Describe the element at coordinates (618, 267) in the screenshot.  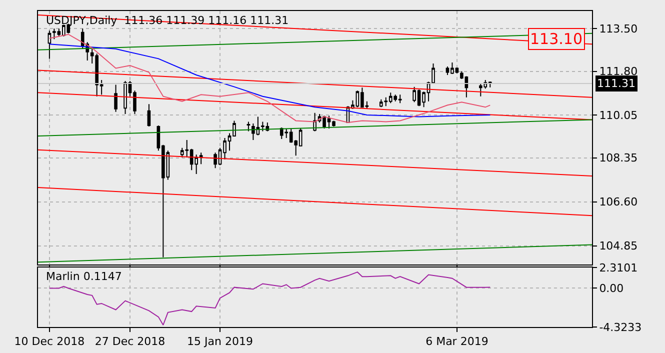
I see `y-tick-label: 2.3101` at that location.